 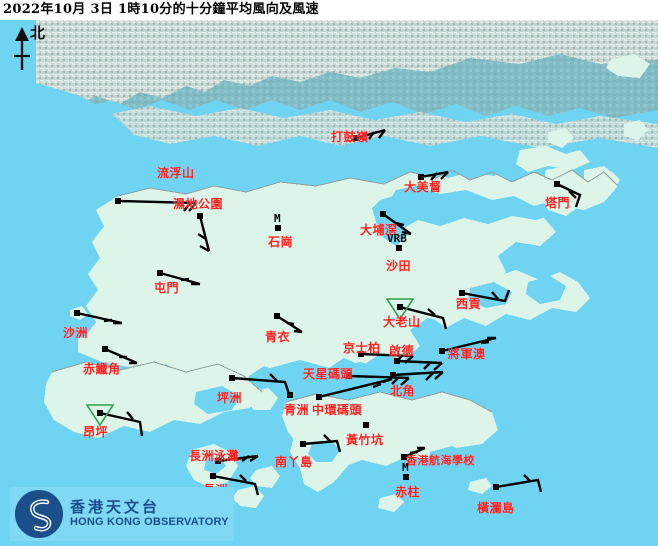 What do you see at coordinates (402, 322) in the screenshot?
I see `station-label: 大老山` at bounding box center [402, 322].